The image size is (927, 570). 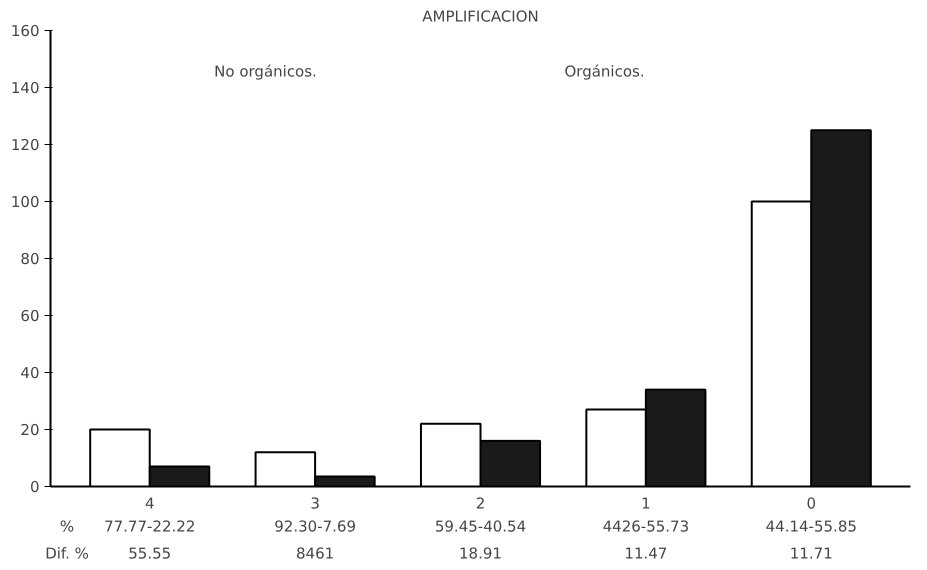 I want to click on text: Dif. %, so click(x=67, y=553).